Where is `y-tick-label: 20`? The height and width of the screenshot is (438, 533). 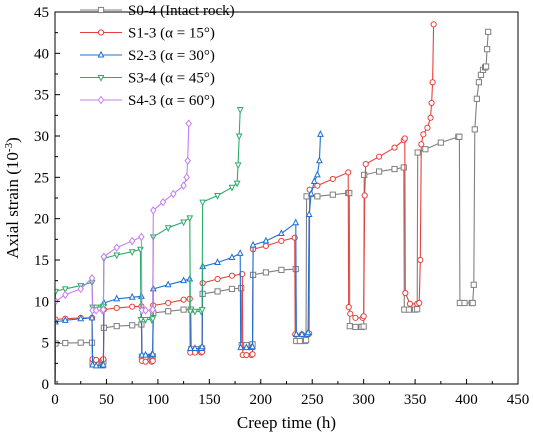
y-tick-label: 20 is located at coordinates (41, 220).